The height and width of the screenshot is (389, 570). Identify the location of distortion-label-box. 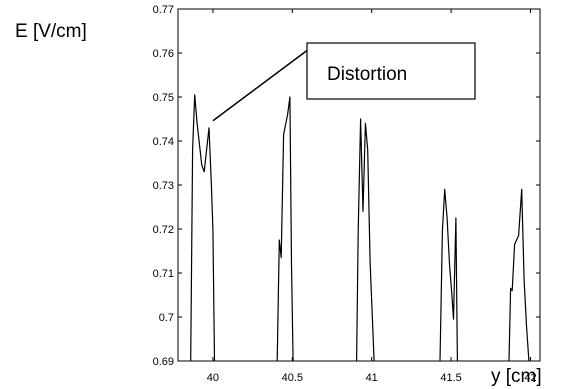
(391, 71).